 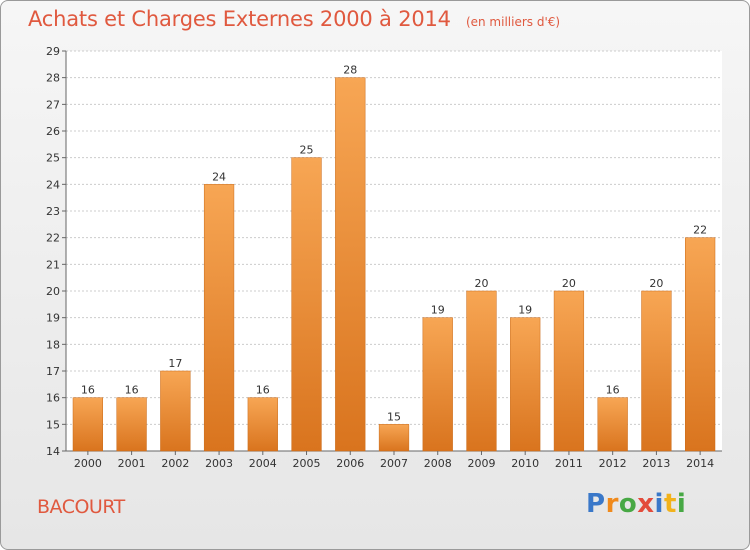 What do you see at coordinates (307, 463) in the screenshot?
I see `x-tick-label: 2005` at bounding box center [307, 463].